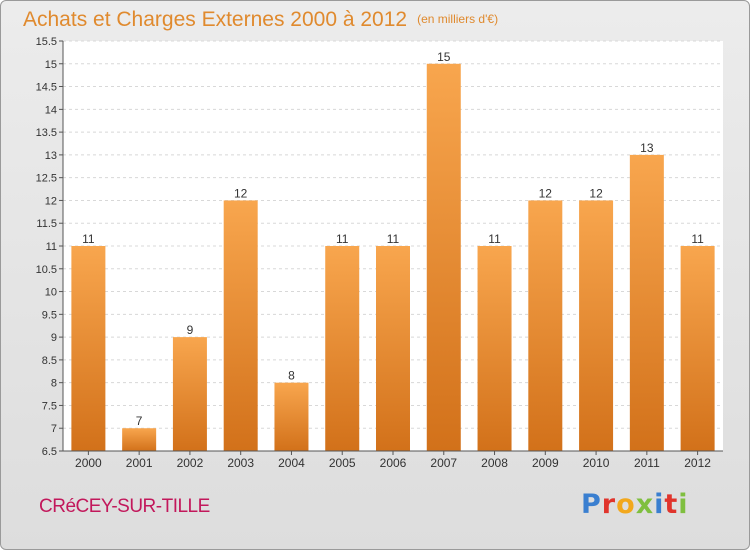 The image size is (750, 550). What do you see at coordinates (240, 463) in the screenshot?
I see `x-tick-label: 2003` at bounding box center [240, 463].